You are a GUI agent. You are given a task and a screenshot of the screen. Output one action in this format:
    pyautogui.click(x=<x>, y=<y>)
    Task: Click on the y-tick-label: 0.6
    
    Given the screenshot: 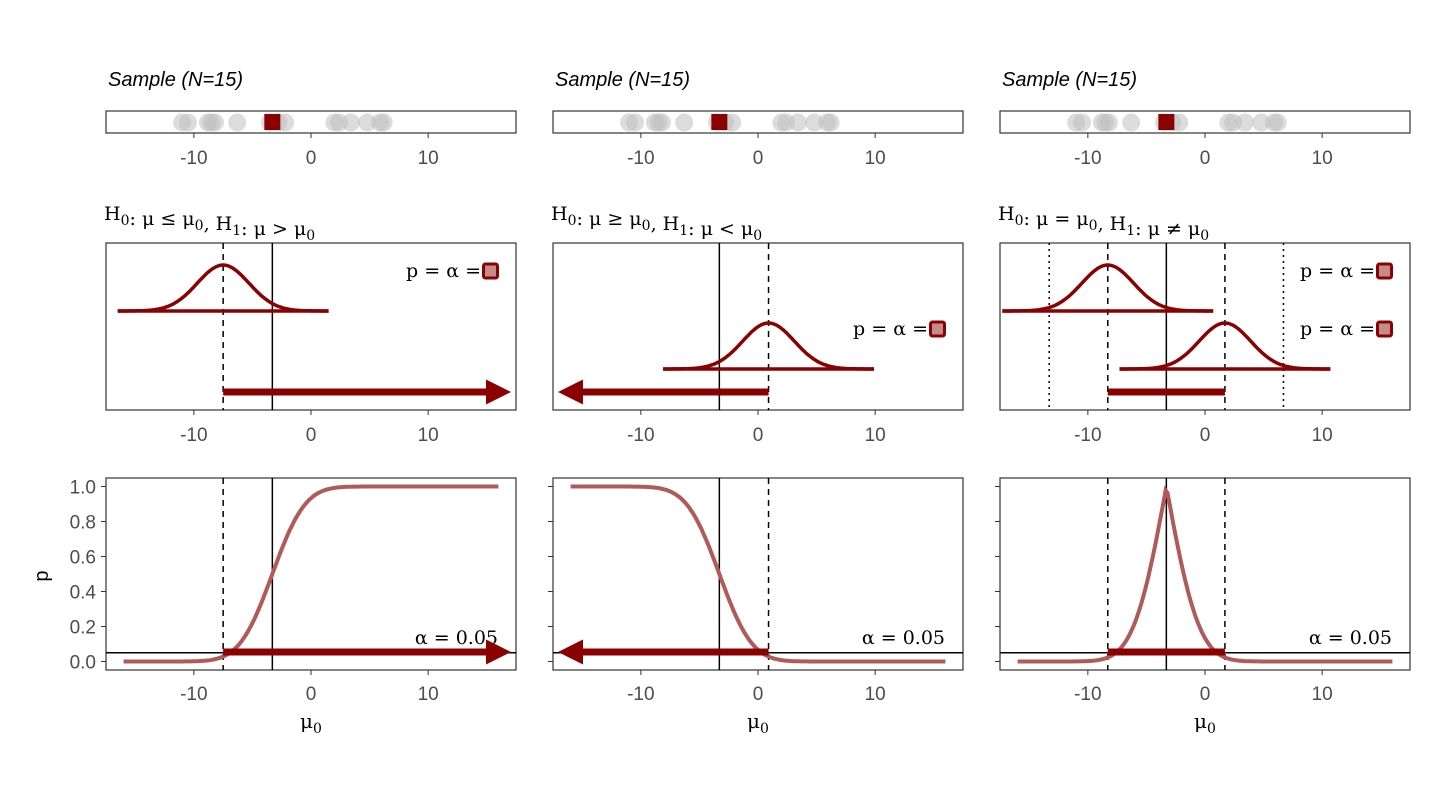 What is the action you would take?
    pyautogui.click(x=83, y=558)
    